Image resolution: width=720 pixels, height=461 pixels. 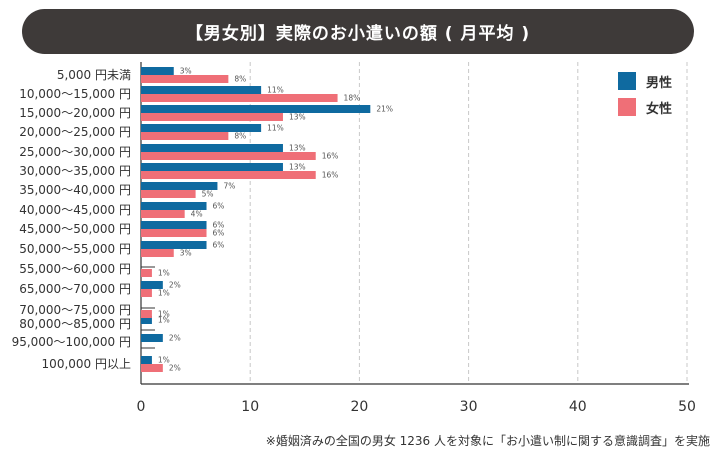 What do you see at coordinates (71, 342) in the screenshot?
I see `category-label: 95,000〜100,000 円` at bounding box center [71, 342].